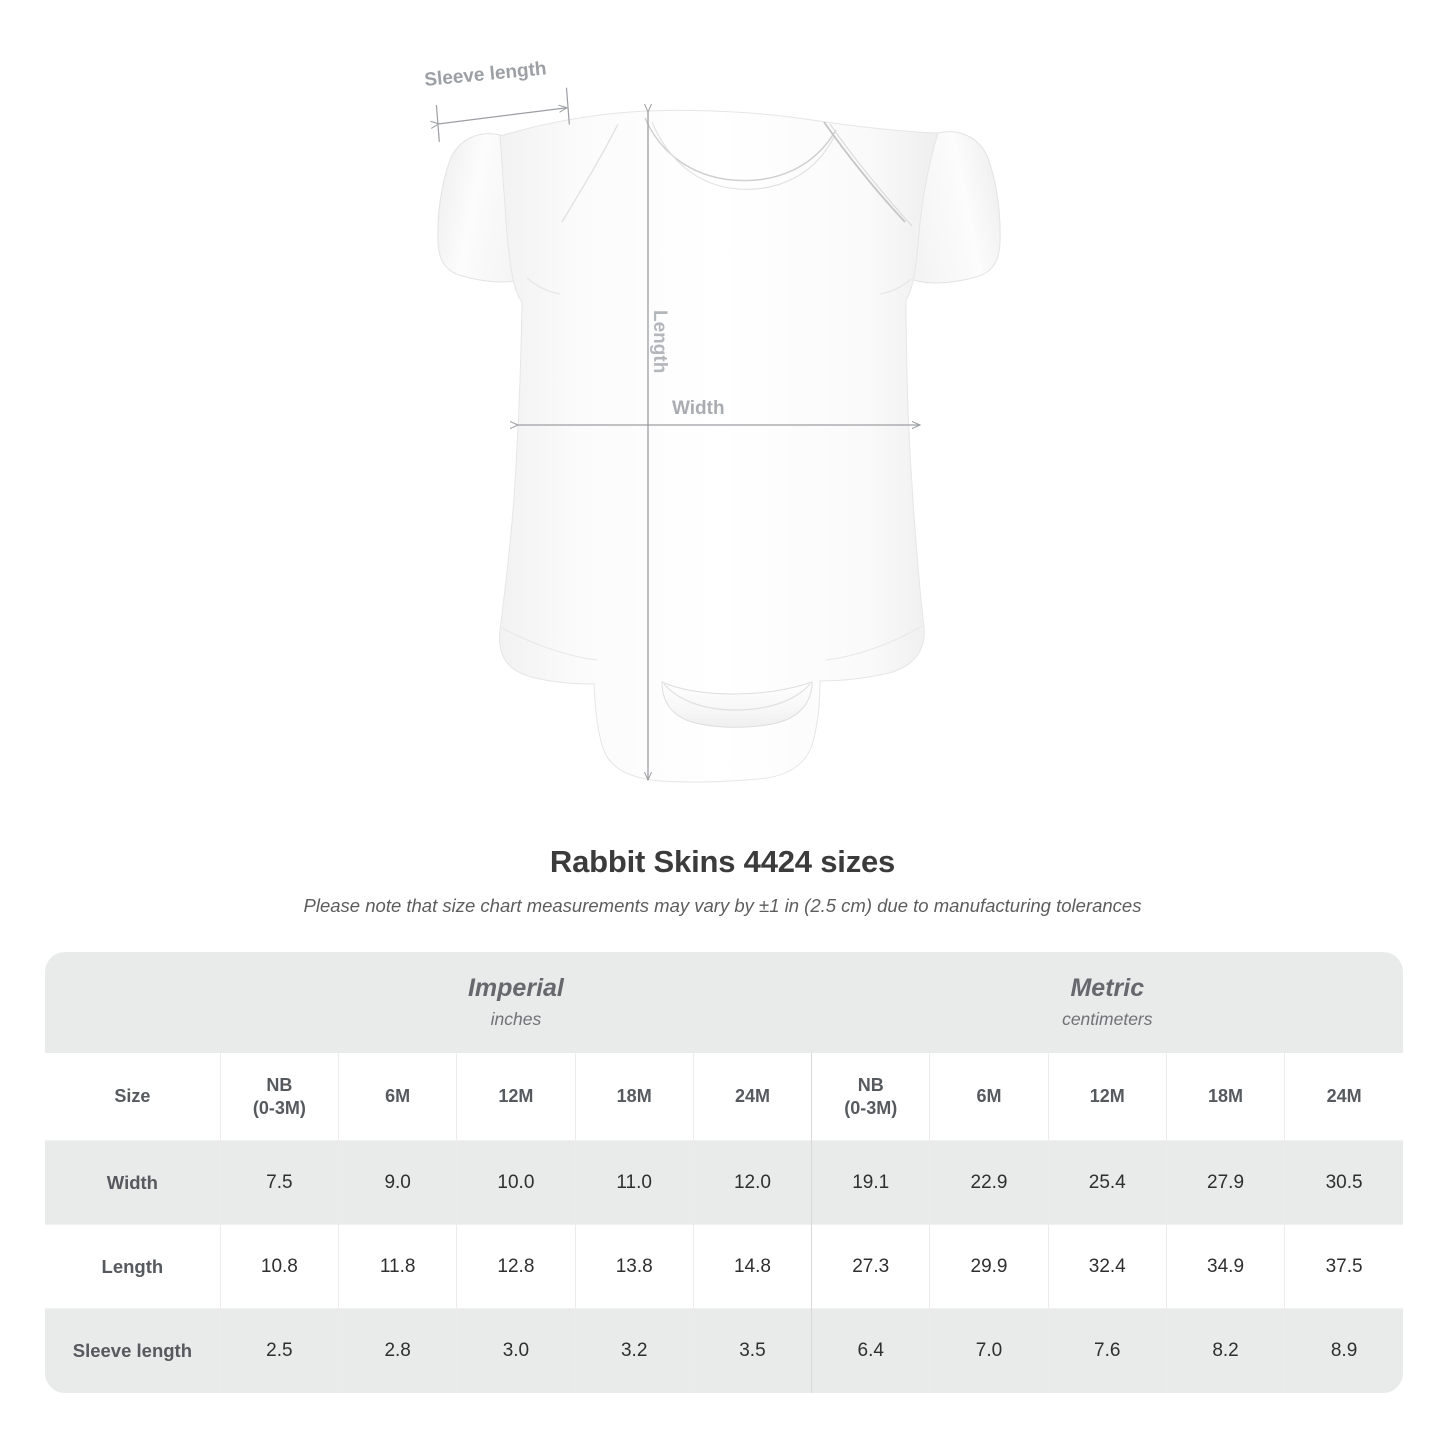  I want to click on right-armhole-seam, so click(895, 286).